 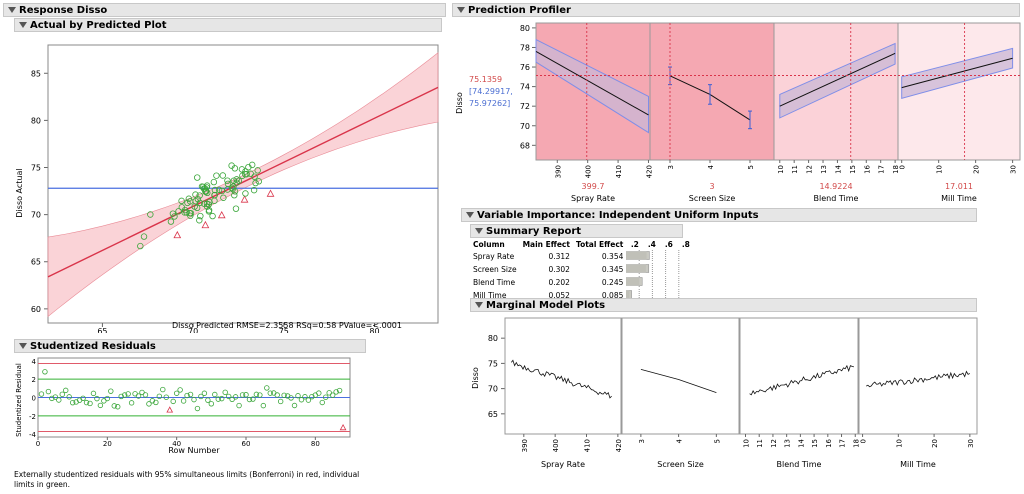 What do you see at coordinates (736, 10) in the screenshot?
I see `prediction-profiler-header: Prediction Profiler` at bounding box center [736, 10].